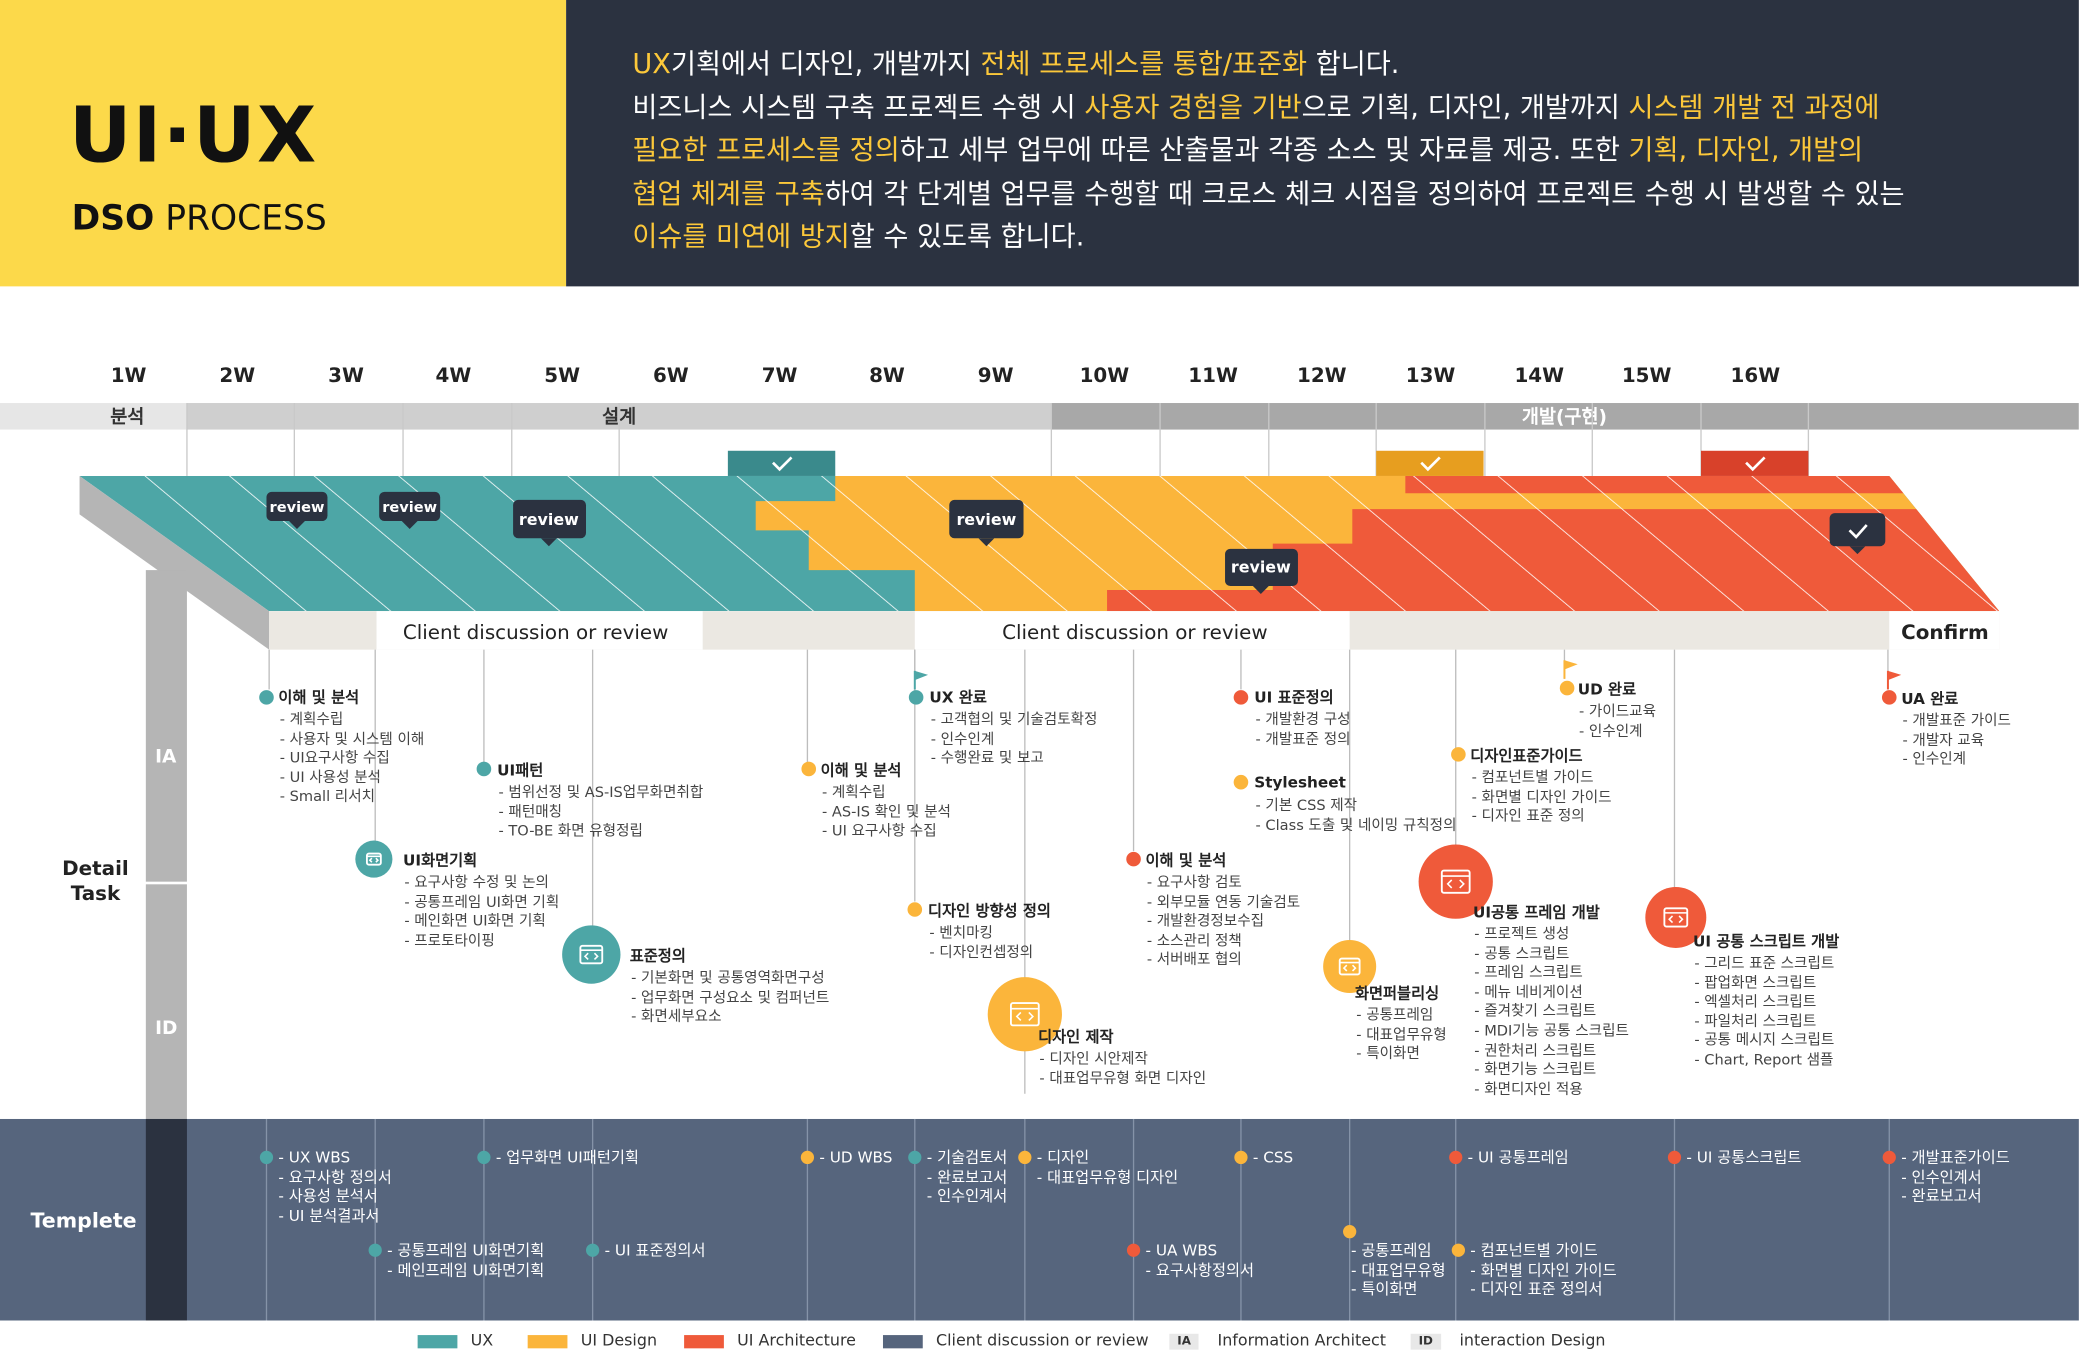 The image size is (2079, 1351). Describe the element at coordinates (166, 726) in the screenshot. I see `ia-side-bar` at that location.